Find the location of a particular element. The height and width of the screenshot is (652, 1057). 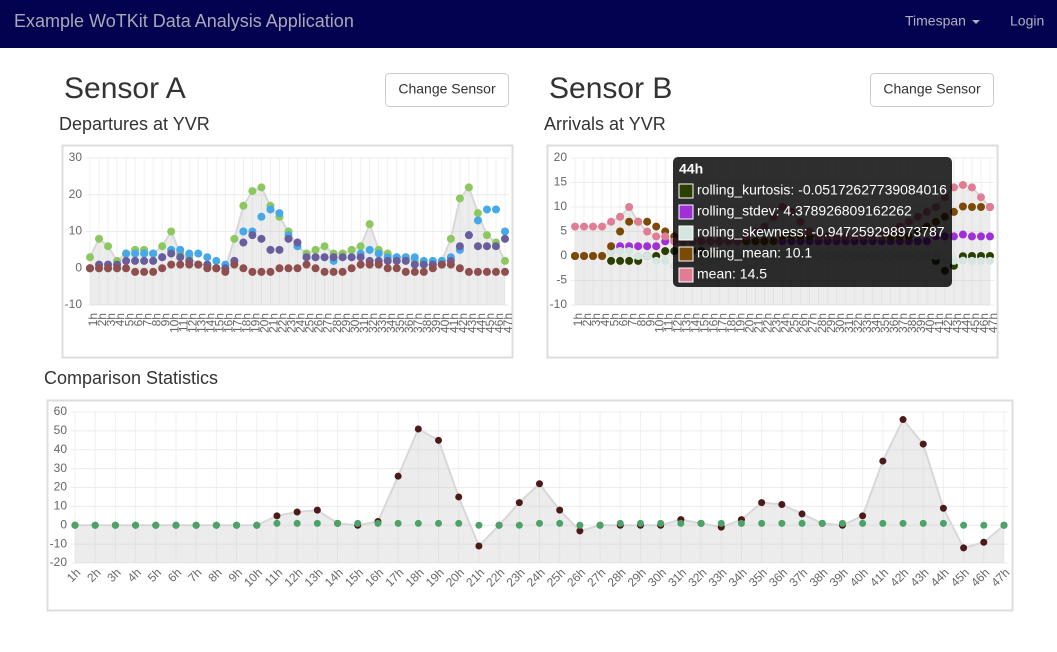

chart-title: Departures at YVR is located at coordinates (134, 124).